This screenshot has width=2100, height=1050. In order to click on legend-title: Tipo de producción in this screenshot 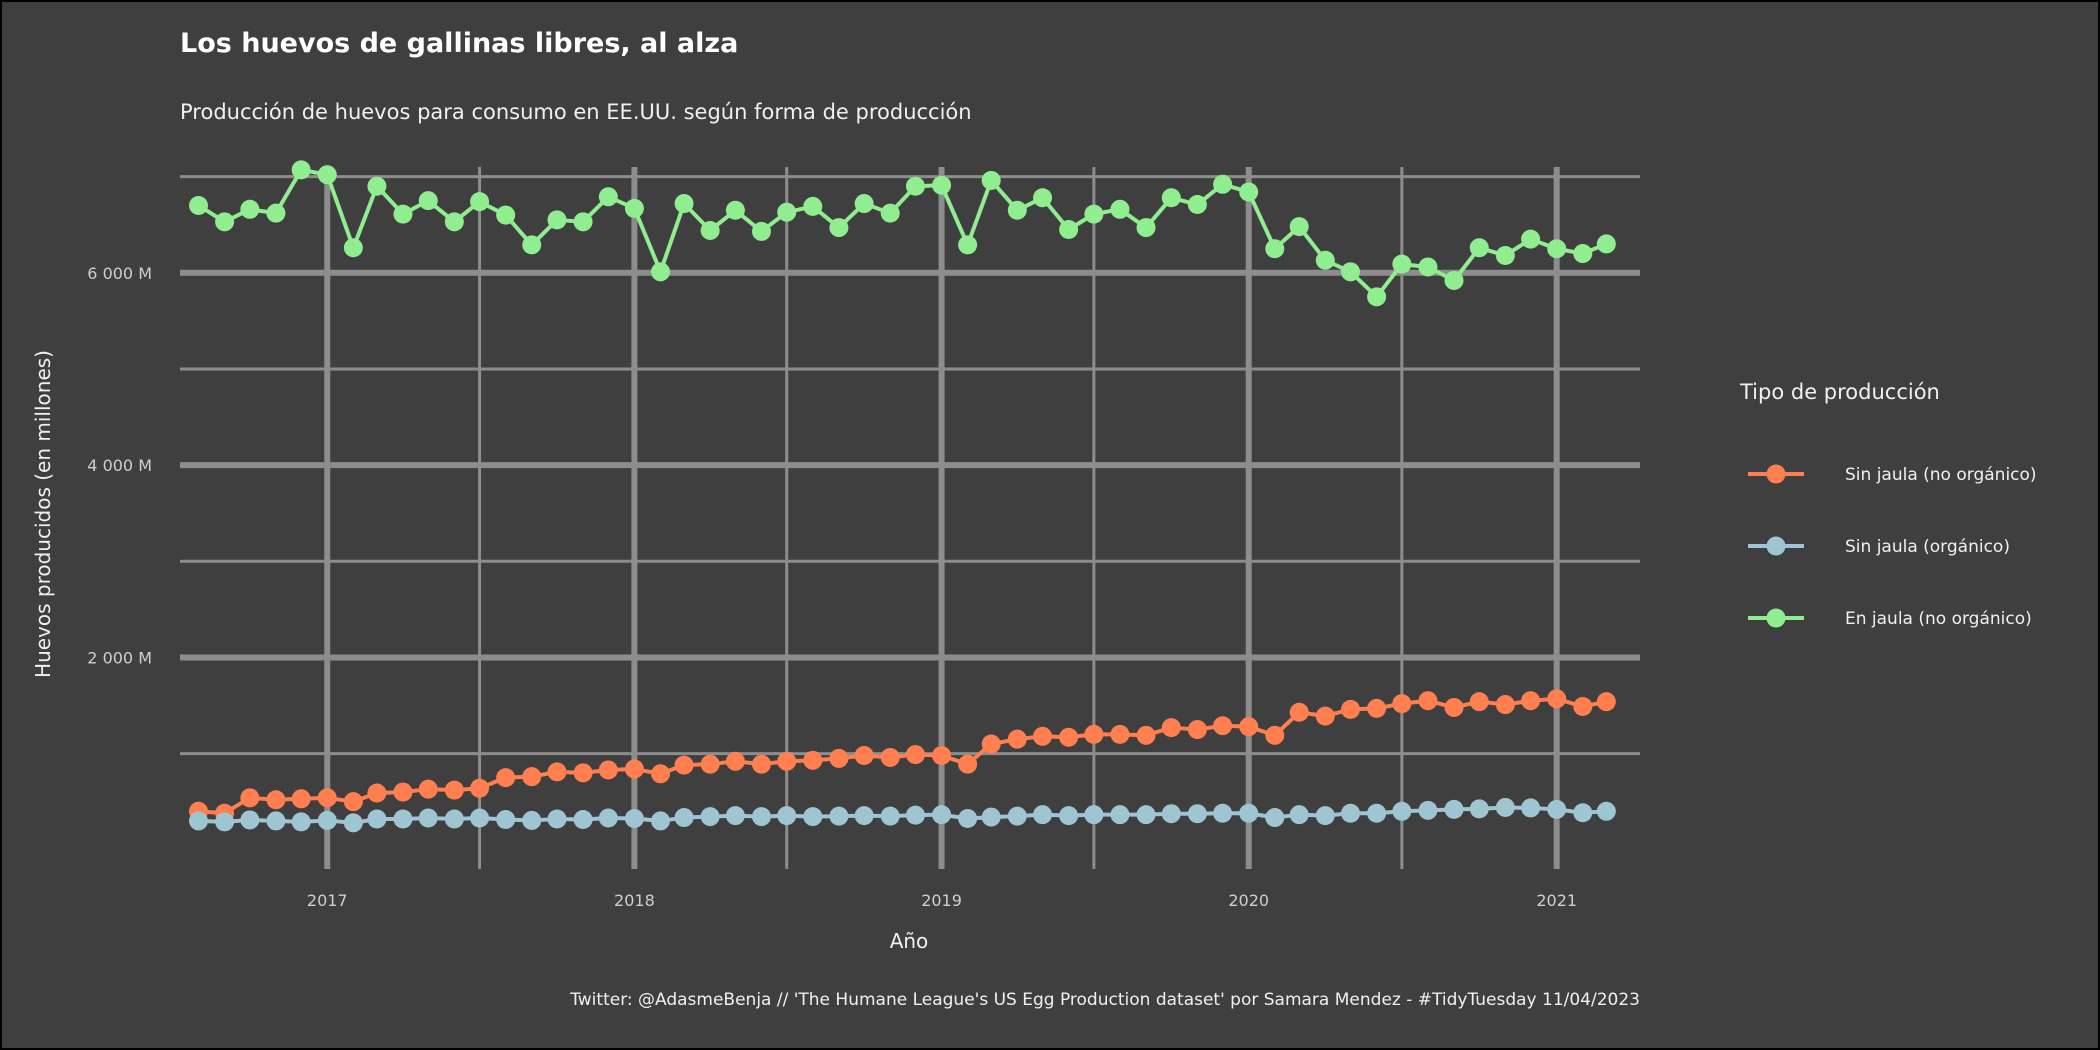, I will do `click(1840, 392)`.